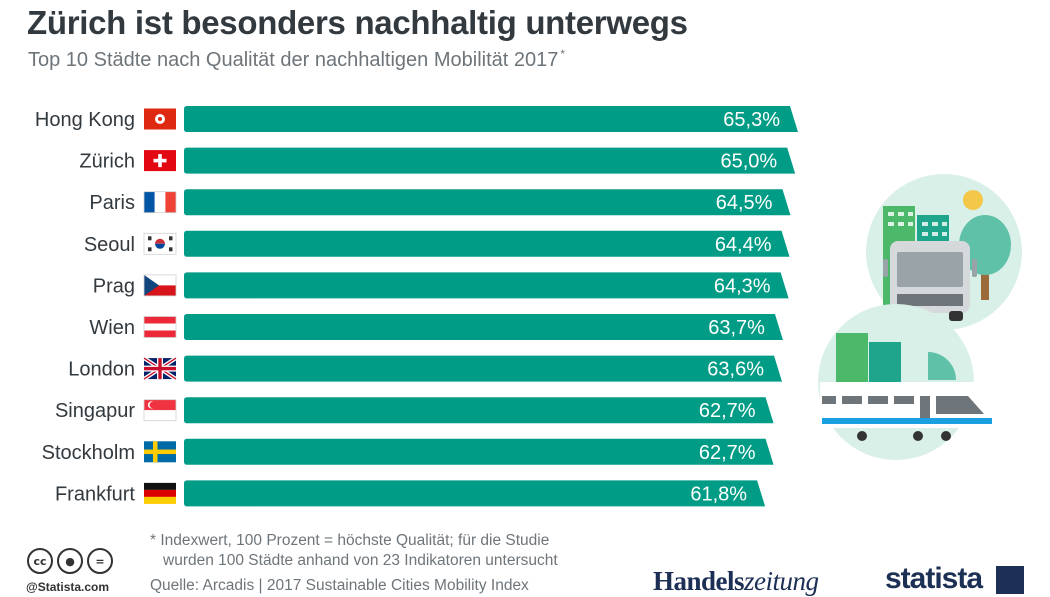 The width and height of the screenshot is (1050, 597). Describe the element at coordinates (160, 285) in the screenshot. I see `czech-flag` at that location.